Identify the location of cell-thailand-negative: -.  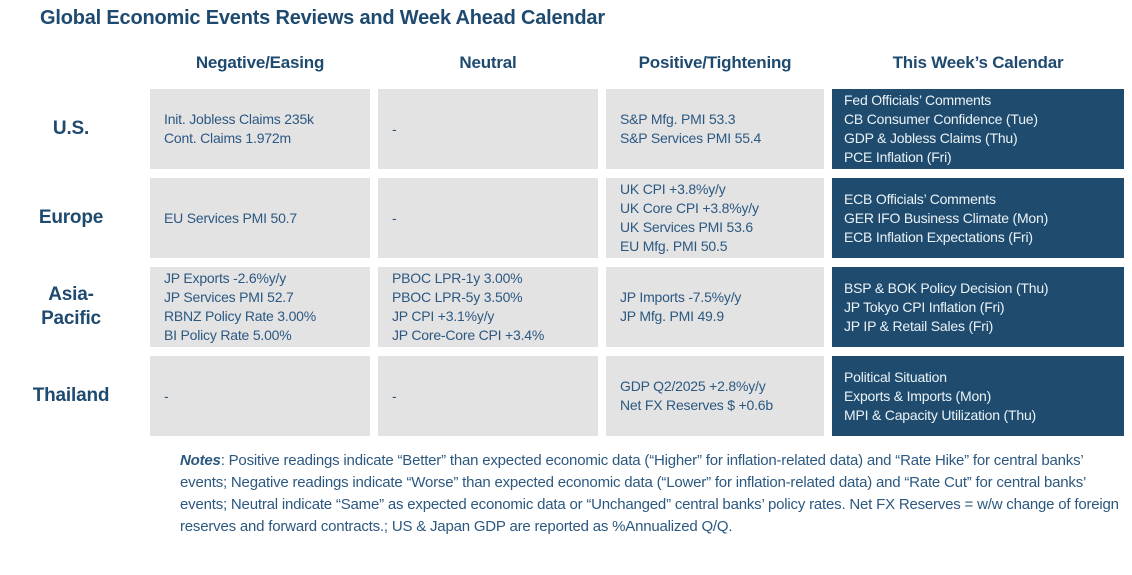
(260, 396).